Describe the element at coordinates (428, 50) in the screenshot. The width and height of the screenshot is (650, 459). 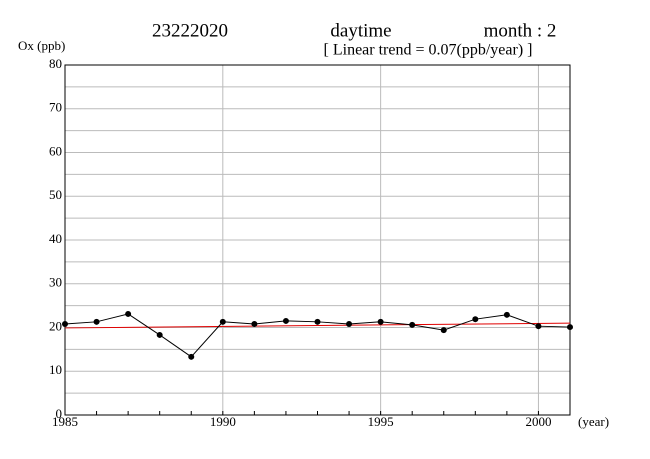
I see `subtitle: [ Linear trend = 0.07(ppb/year) ]` at that location.